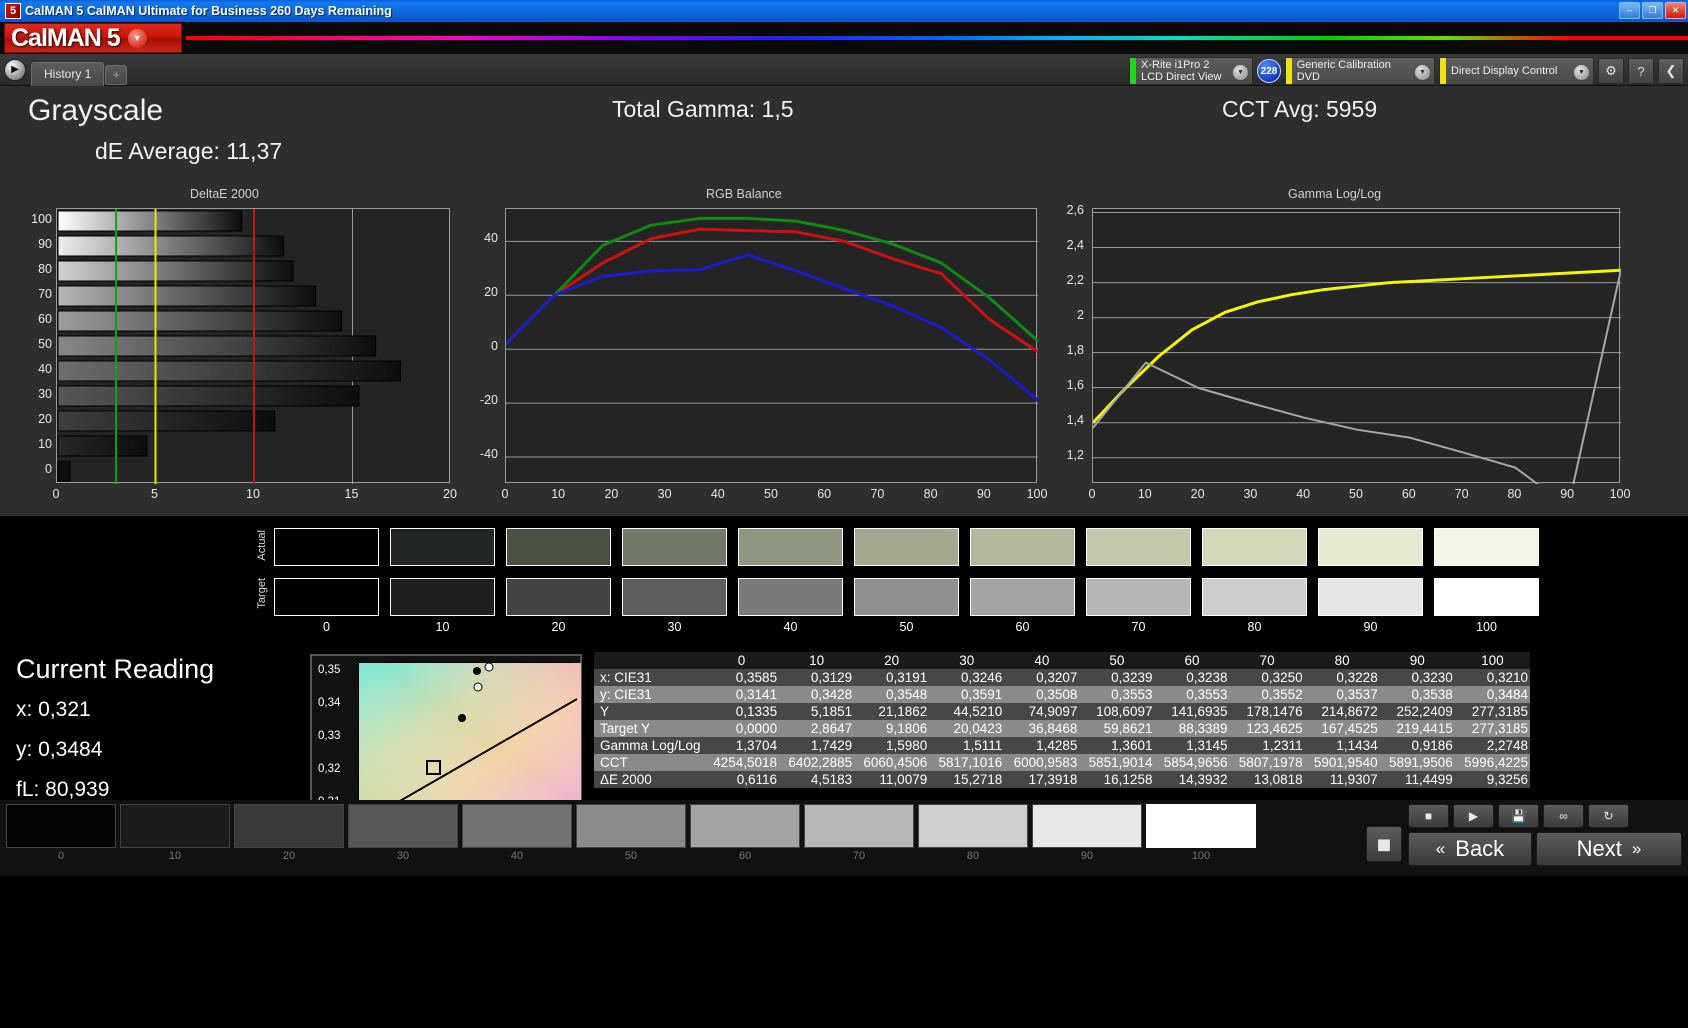 The width and height of the screenshot is (1688, 1028). Describe the element at coordinates (1641, 71) in the screenshot. I see `help-icon: ?` at that location.